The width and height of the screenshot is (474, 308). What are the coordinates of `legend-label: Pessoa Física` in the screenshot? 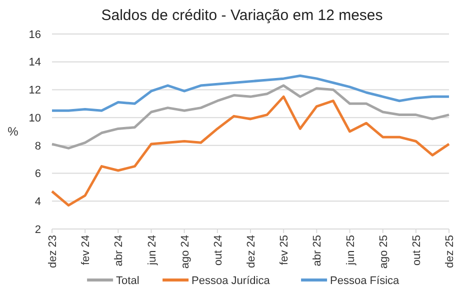 It's located at (365, 280).